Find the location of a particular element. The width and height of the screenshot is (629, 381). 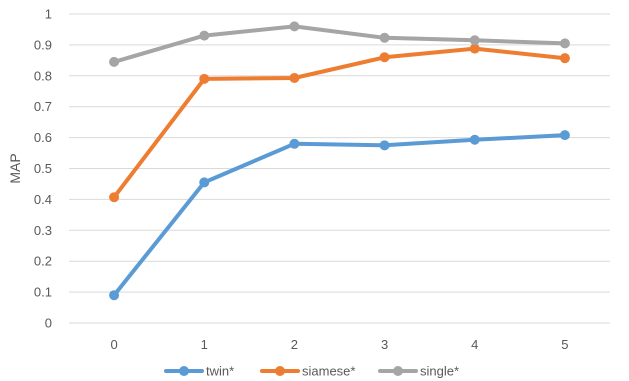

x-axis-ticks: 0 1 2 3 4 5 is located at coordinates (339, 344).